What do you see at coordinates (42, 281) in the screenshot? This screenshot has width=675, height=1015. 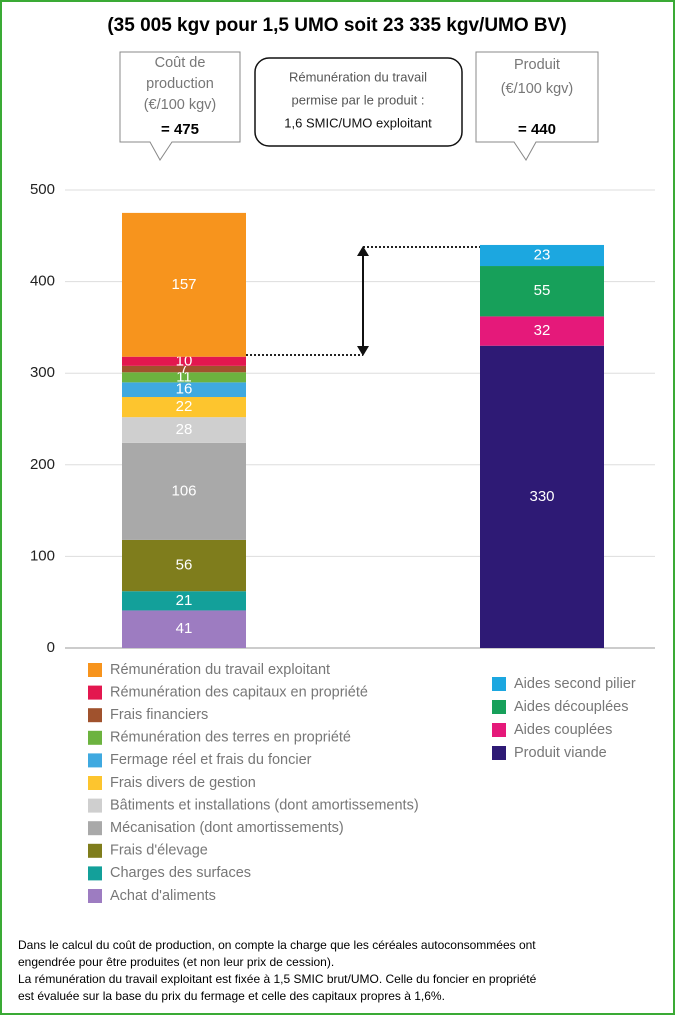 I see `y-tick-label: 400` at bounding box center [42, 281].